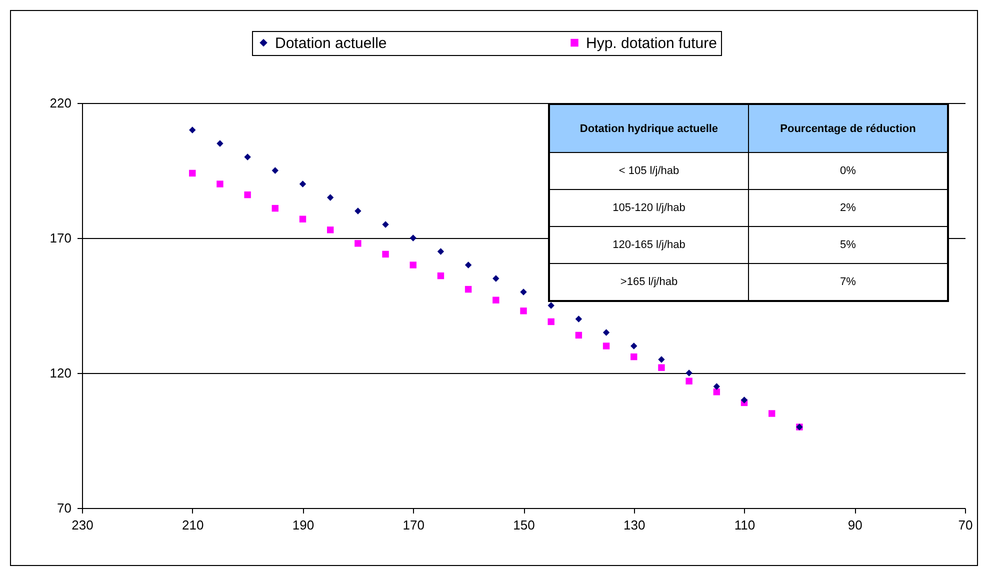  What do you see at coordinates (648, 208) in the screenshot?
I see `annotation: 105-120 l/j/hab` at bounding box center [648, 208].